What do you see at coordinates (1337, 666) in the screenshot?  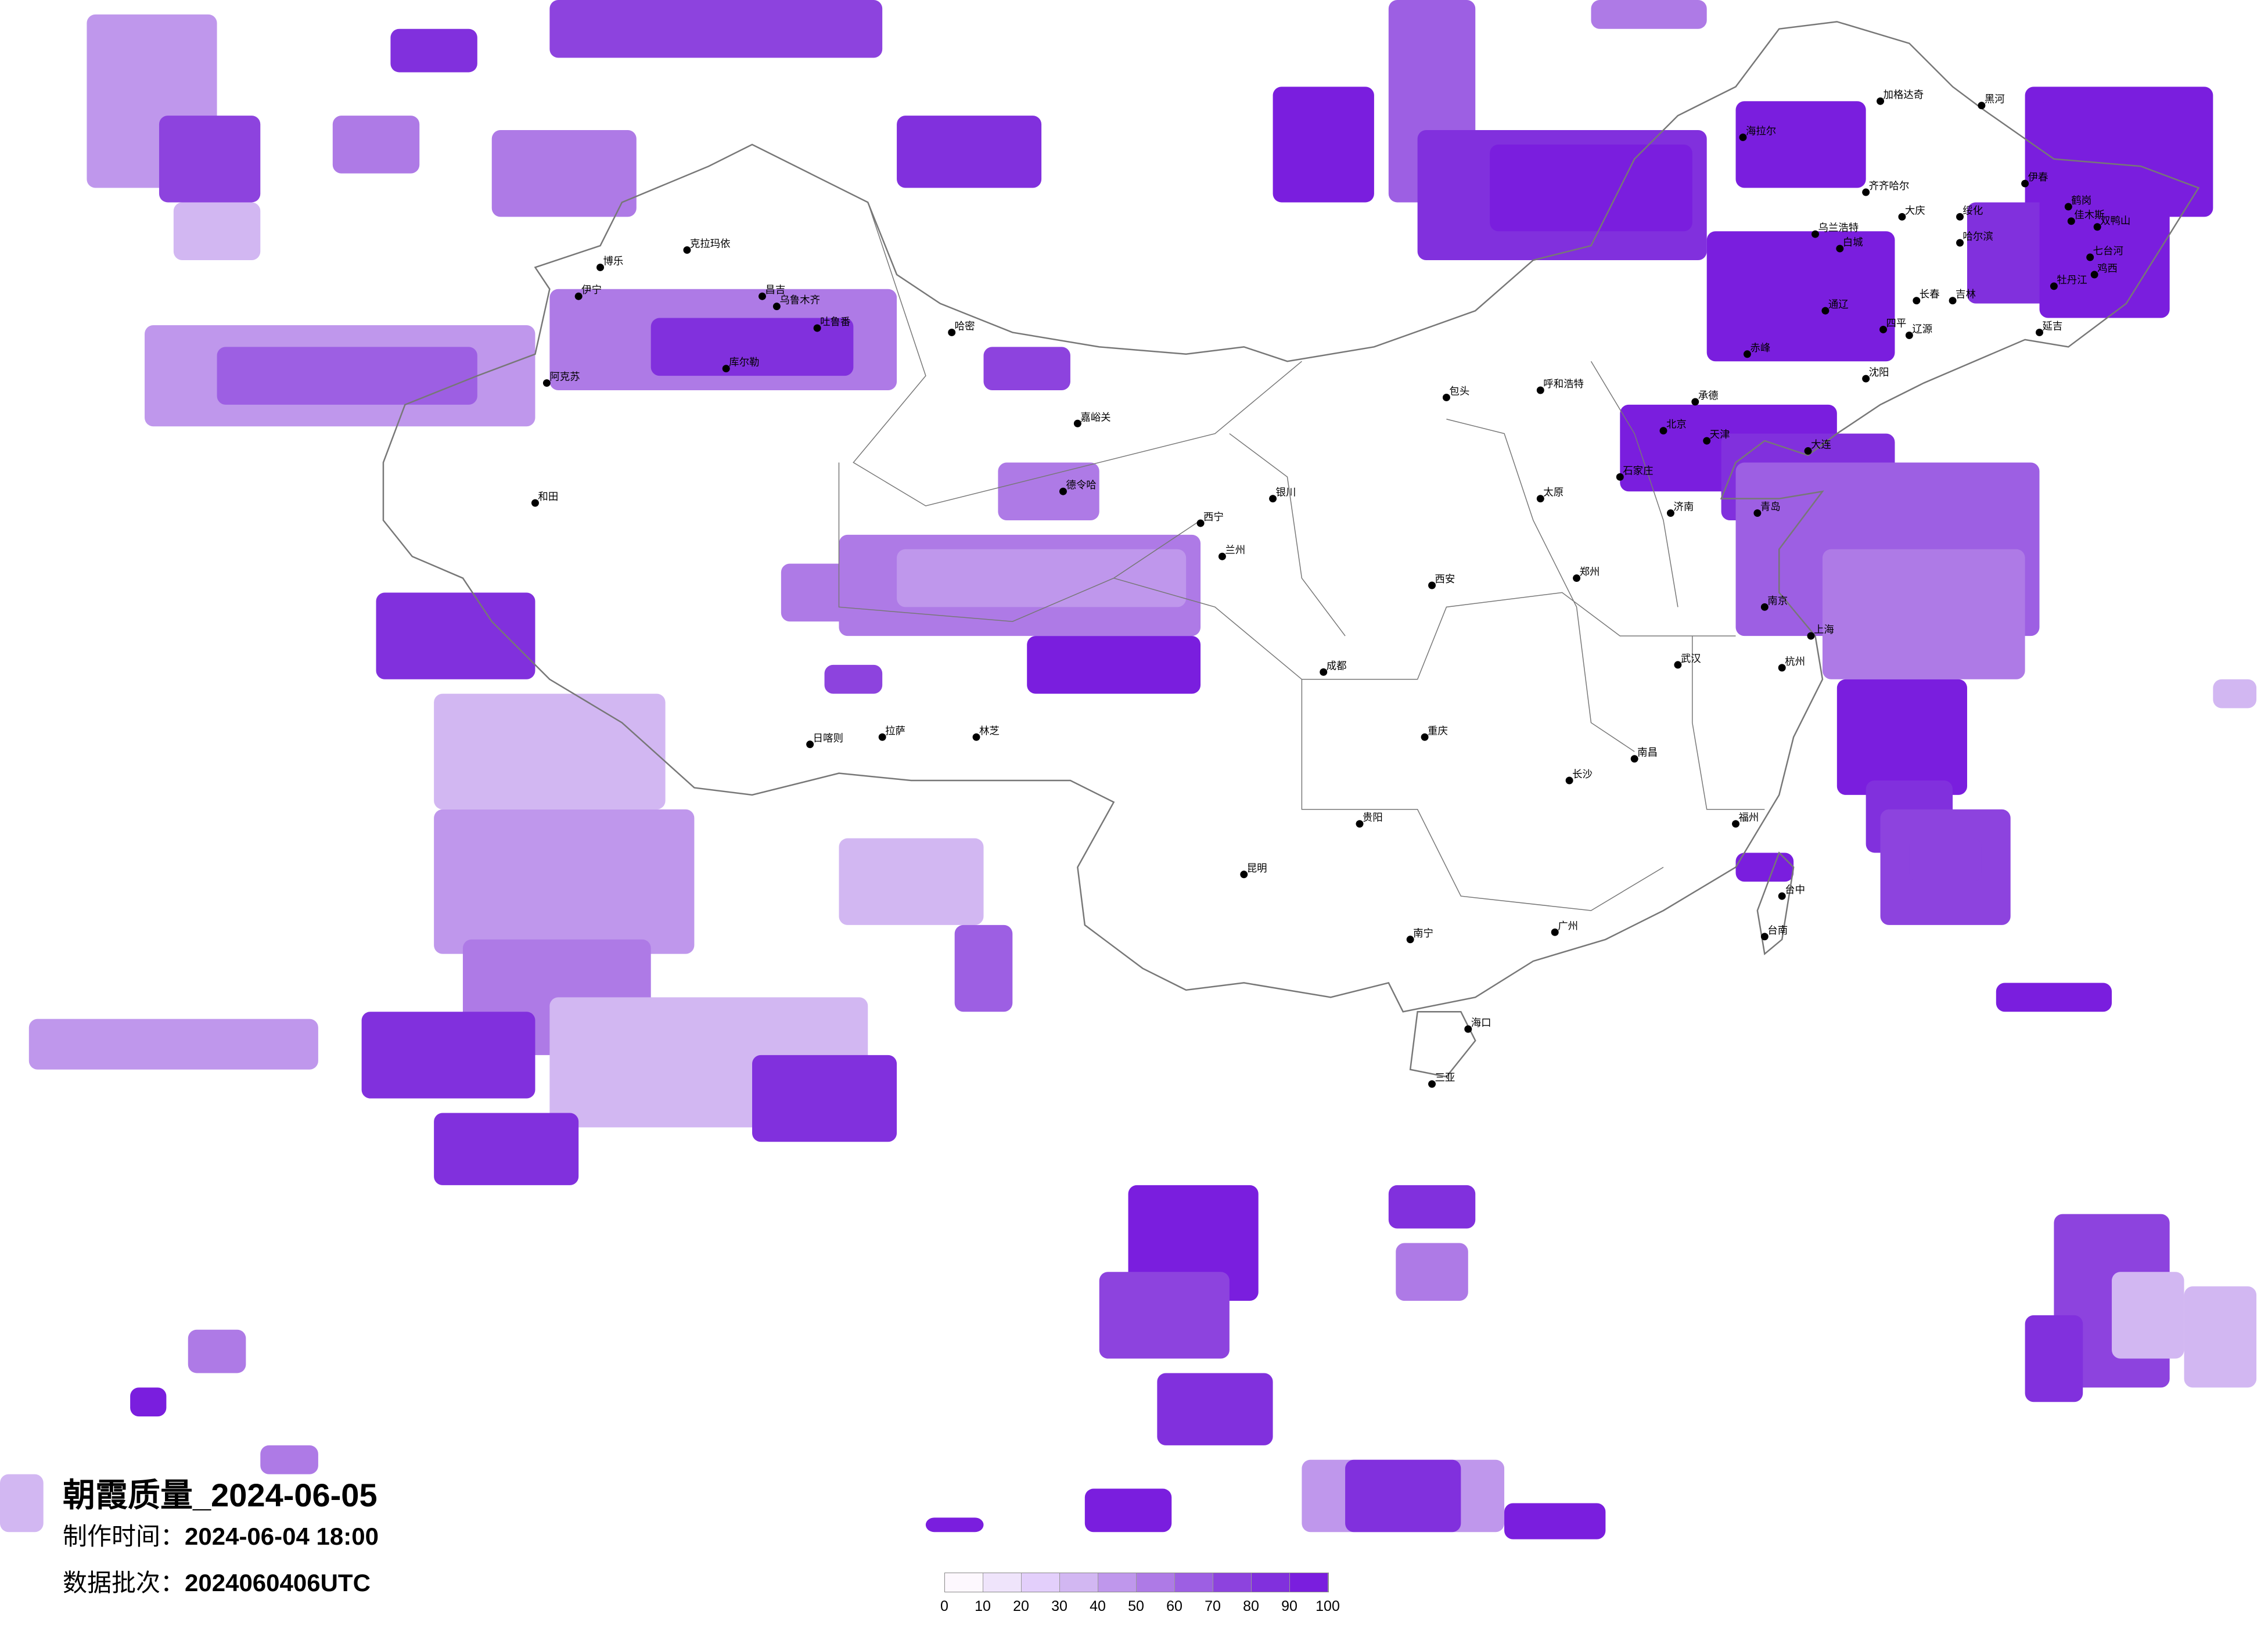 I see `city-label: 成都` at bounding box center [1337, 666].